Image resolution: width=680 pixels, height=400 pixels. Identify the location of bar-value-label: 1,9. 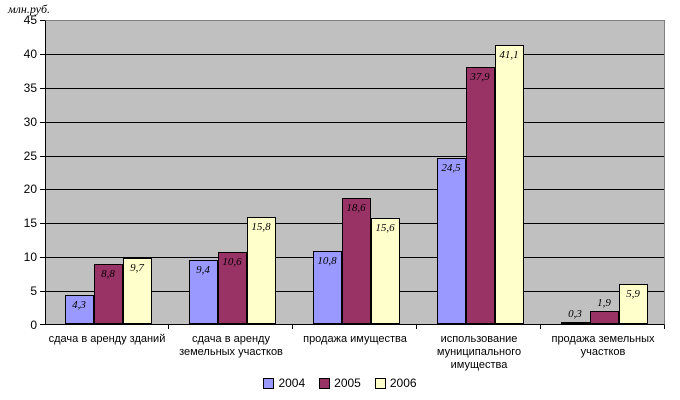
(604, 303).